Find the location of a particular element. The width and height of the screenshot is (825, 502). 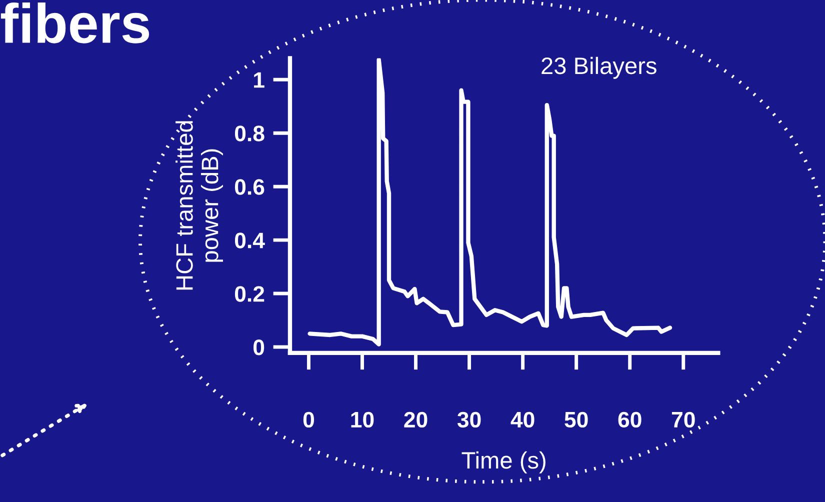

annotation: 23 Bilayers is located at coordinates (599, 67).